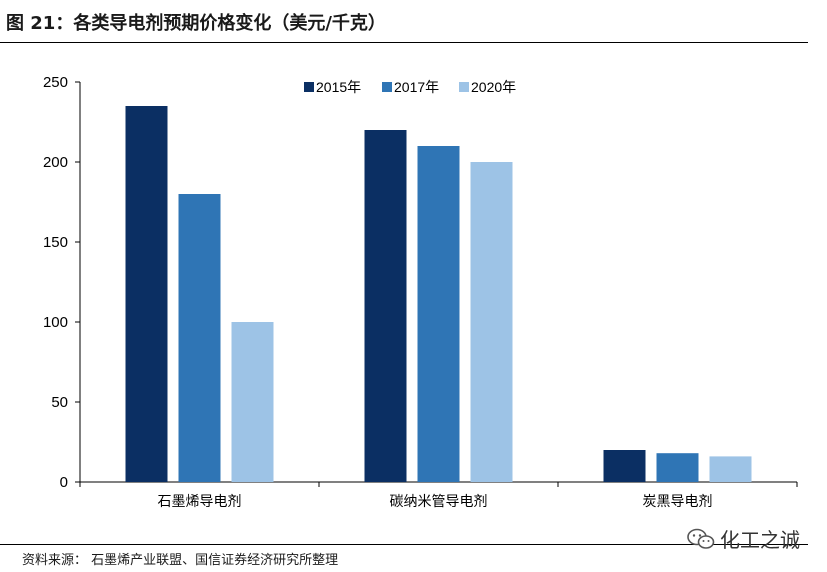  Describe the element at coordinates (200, 502) in the screenshot. I see `x-category-label: 石墨烯导电剂` at that location.